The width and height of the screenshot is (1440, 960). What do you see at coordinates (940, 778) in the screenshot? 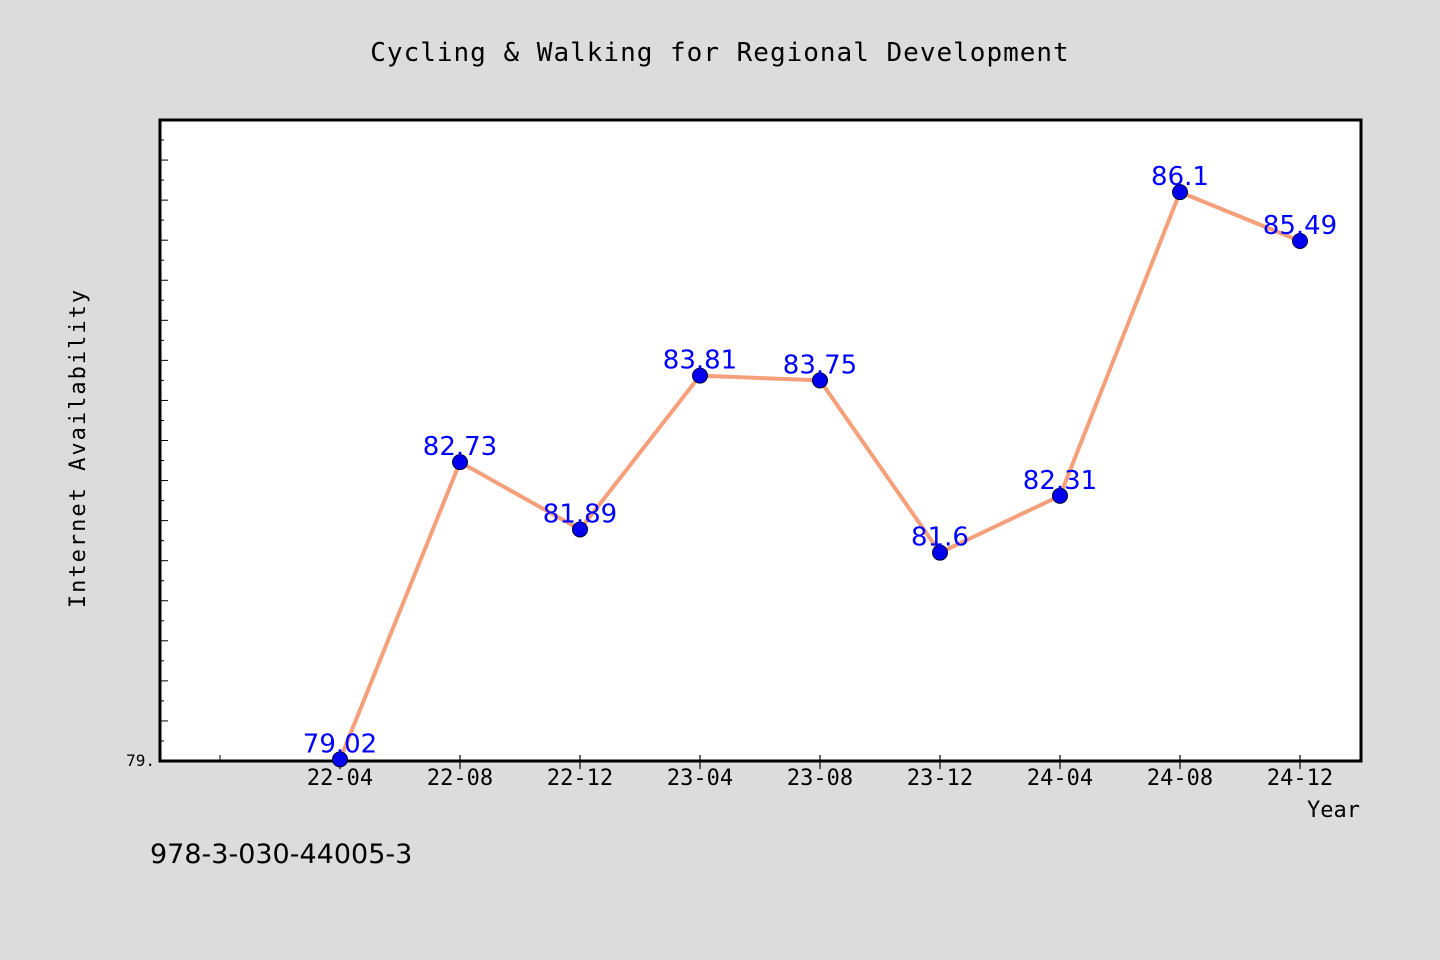
I see `x-tick-label: 23-12` at bounding box center [940, 778].